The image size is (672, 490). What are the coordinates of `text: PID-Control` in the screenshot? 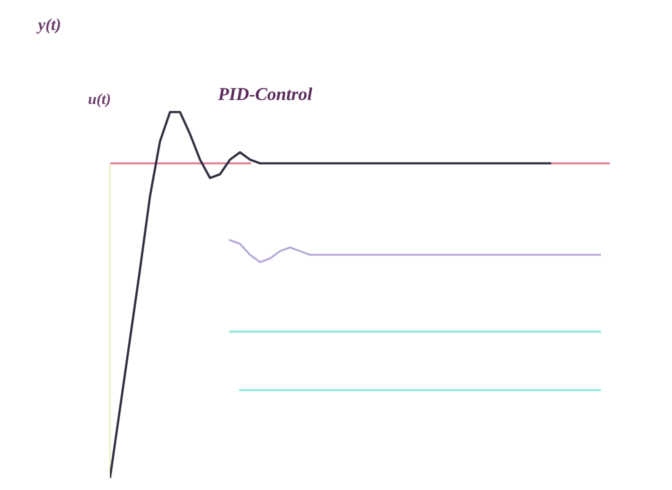 It's located at (265, 93).